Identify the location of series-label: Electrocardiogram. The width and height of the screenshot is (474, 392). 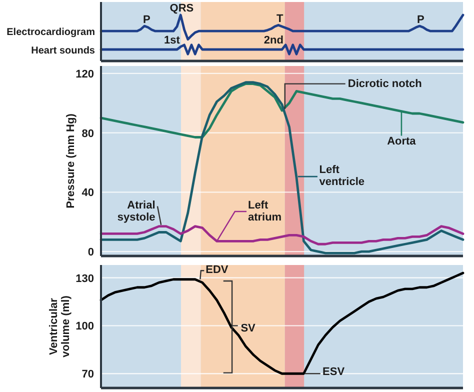
(51, 32).